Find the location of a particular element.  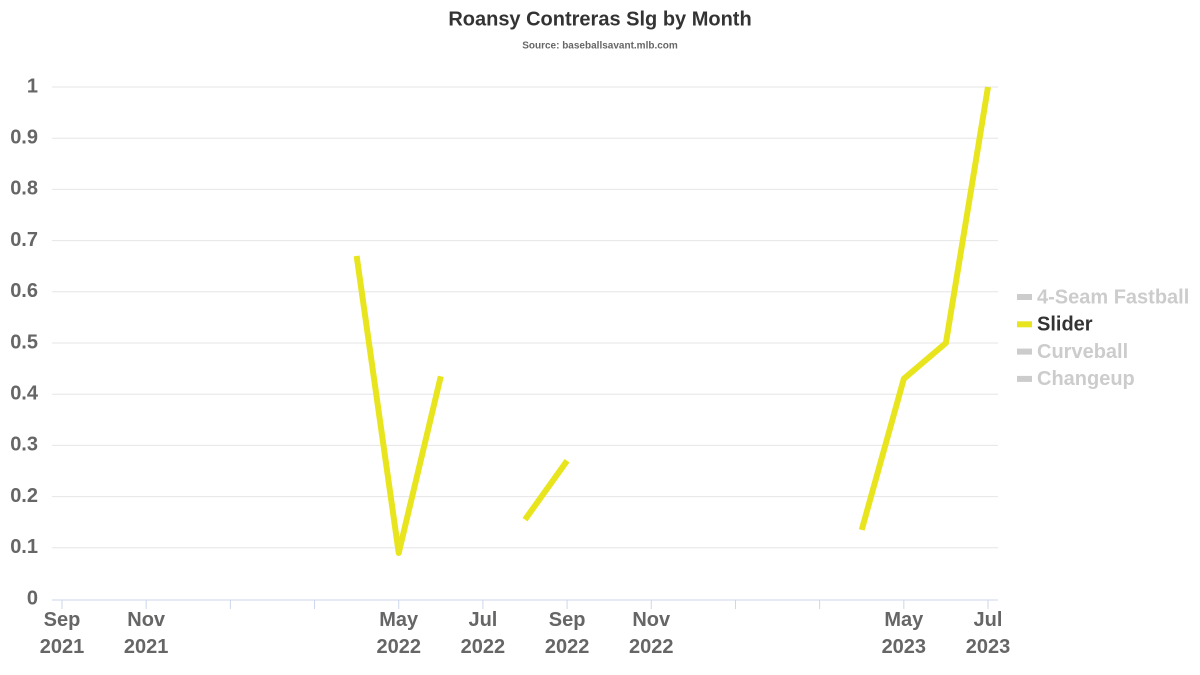

y-tick-label: 1 is located at coordinates (32, 86).